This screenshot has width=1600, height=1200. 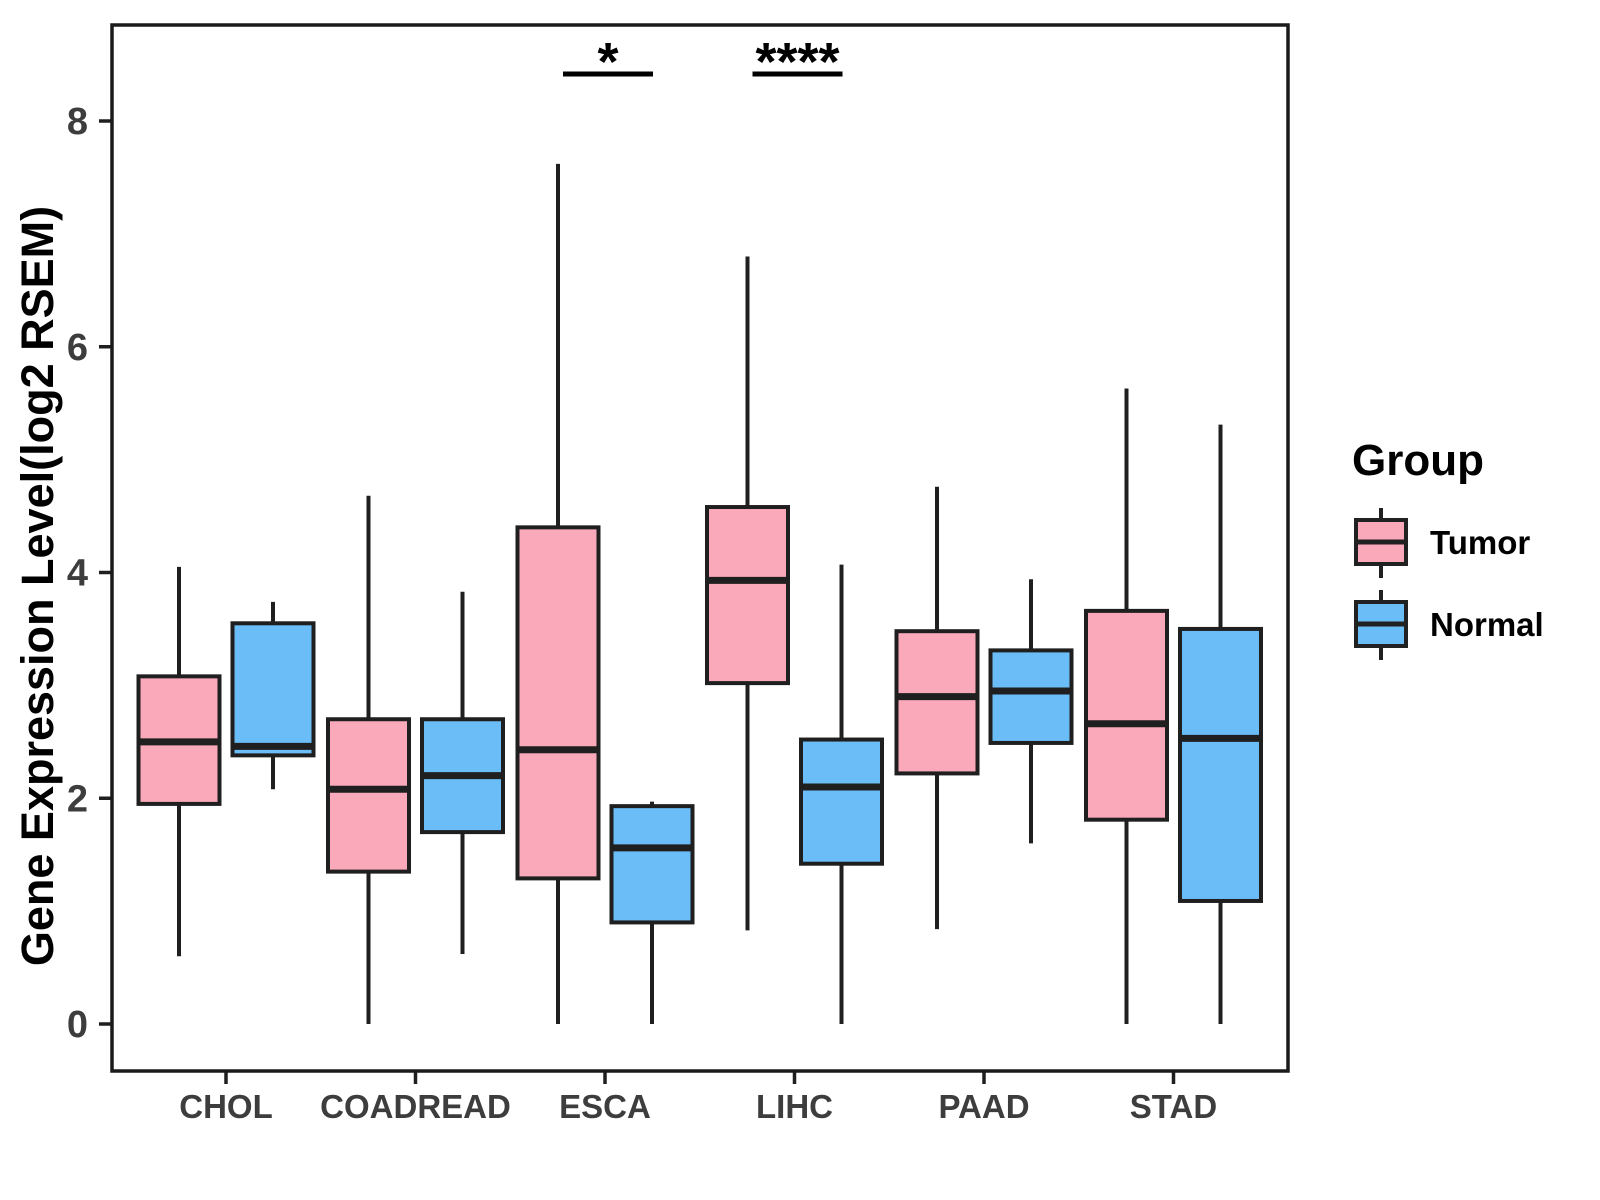 What do you see at coordinates (558, 703) in the screenshot?
I see `box-ESCA-Tumor` at bounding box center [558, 703].